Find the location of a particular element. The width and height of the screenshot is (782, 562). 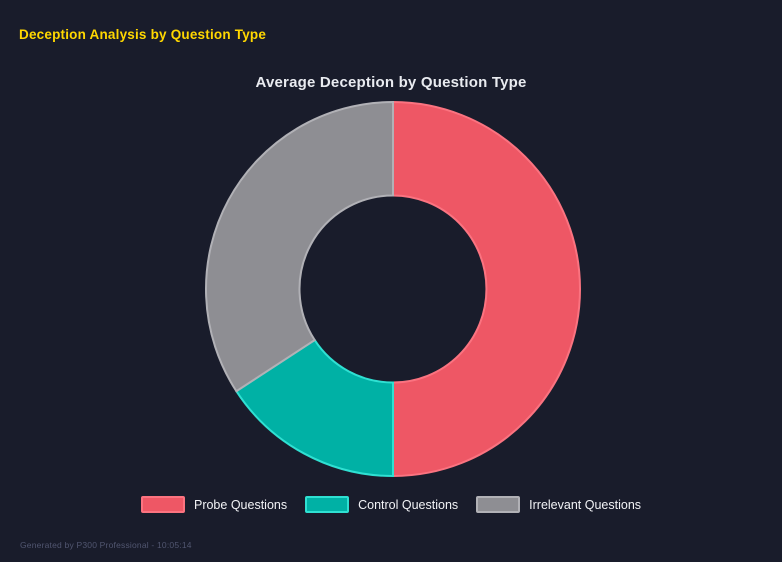

legend-label-control-questions: Control Questions is located at coordinates (408, 504).